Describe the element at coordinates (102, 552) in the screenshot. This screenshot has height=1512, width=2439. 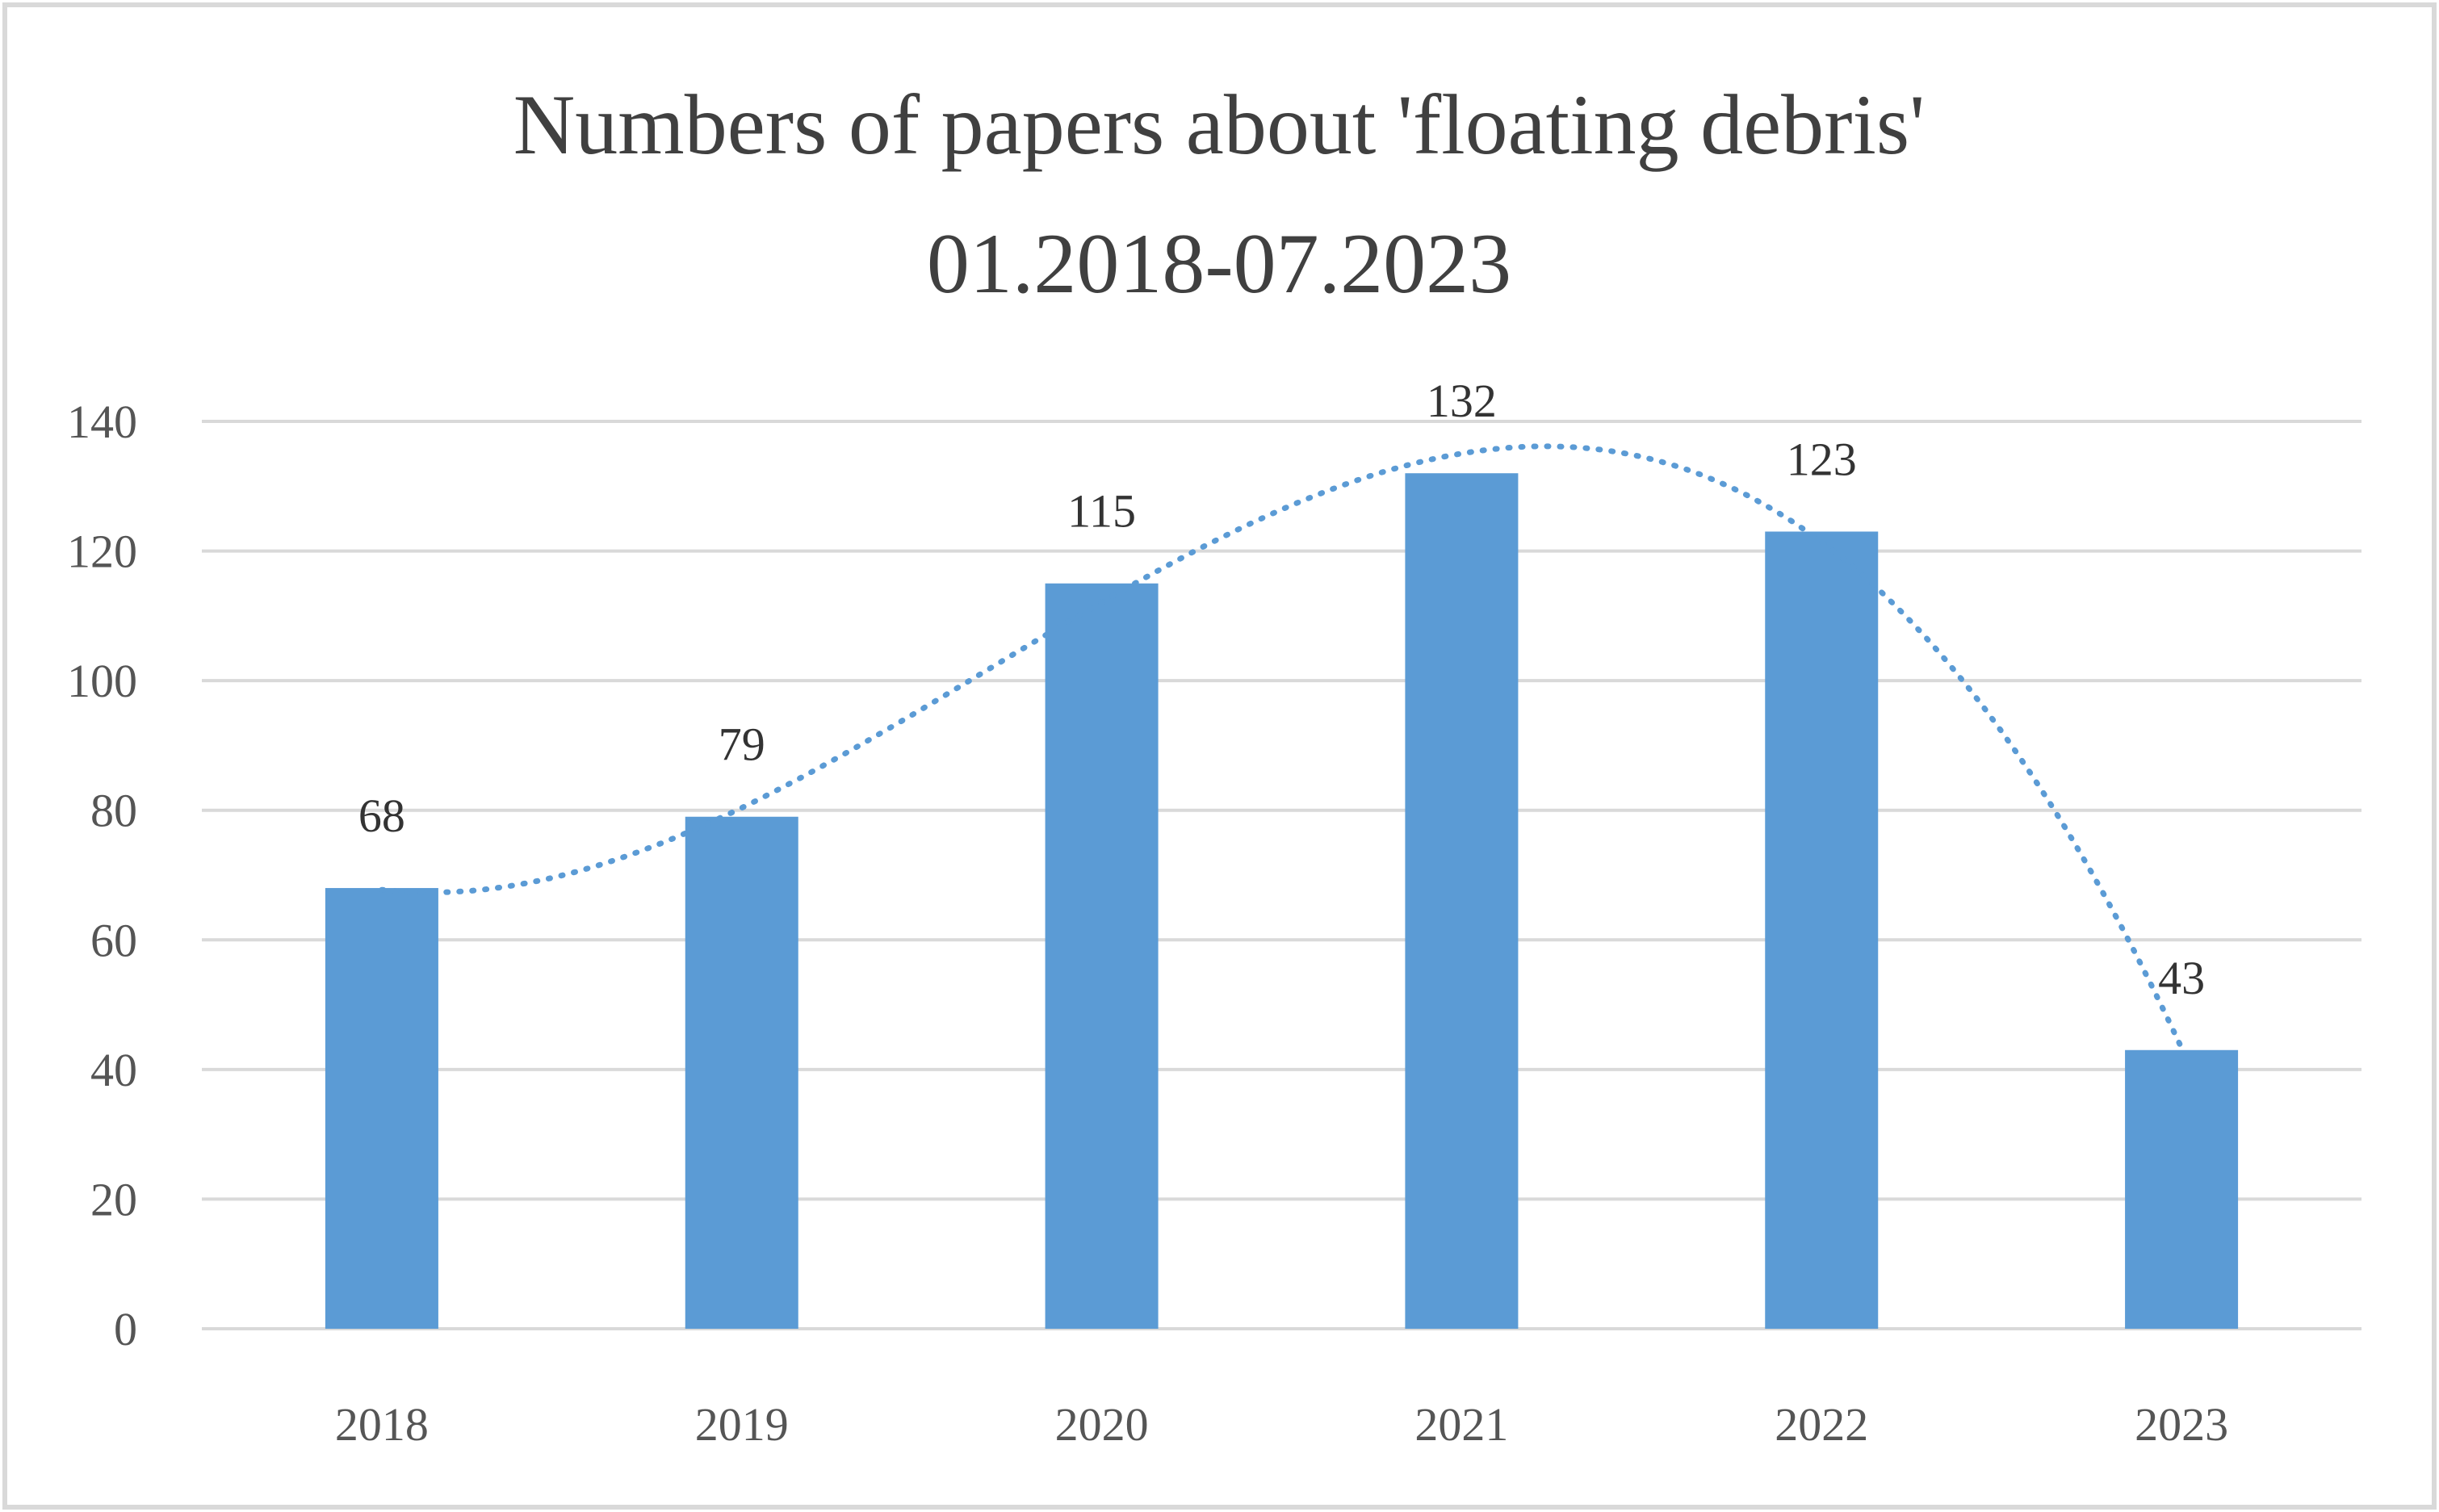
I see `y-tick-label: 120` at that location.